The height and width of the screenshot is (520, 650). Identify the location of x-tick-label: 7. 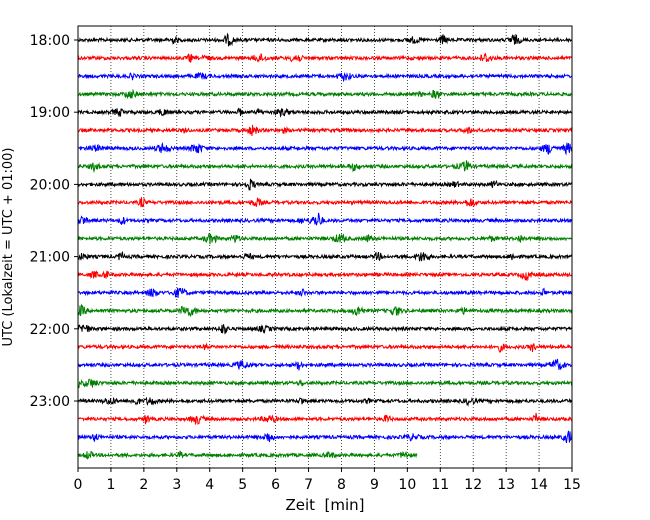
(308, 485).